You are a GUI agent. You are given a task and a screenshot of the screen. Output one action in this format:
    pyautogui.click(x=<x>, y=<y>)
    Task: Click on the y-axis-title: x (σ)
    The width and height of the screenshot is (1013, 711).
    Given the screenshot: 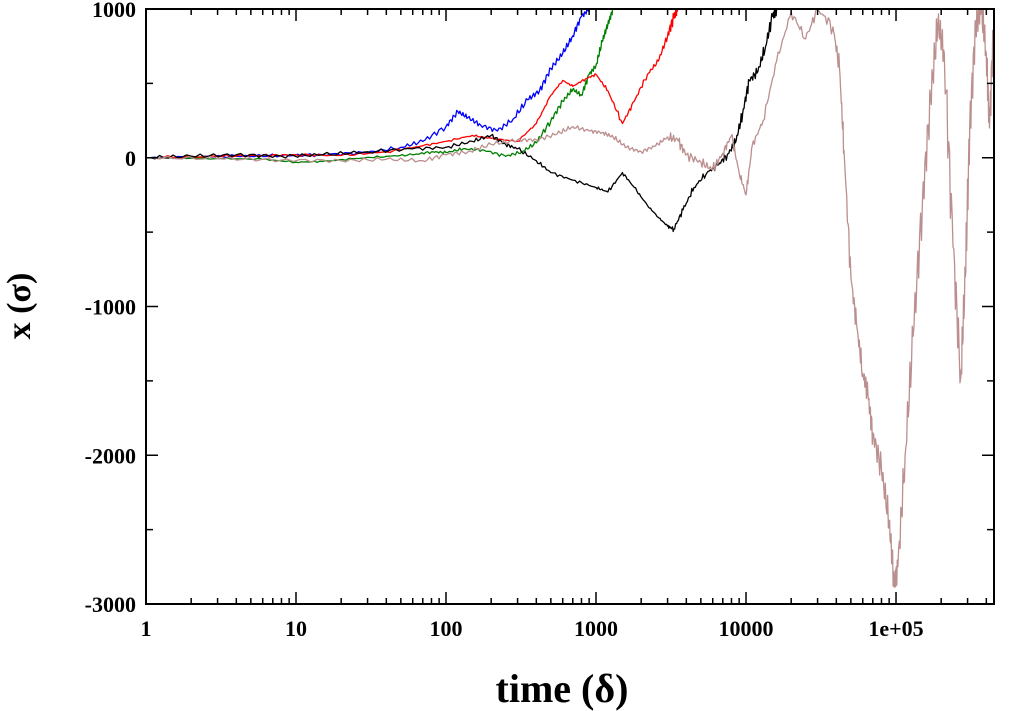 What is the action you would take?
    pyautogui.click(x=19, y=306)
    